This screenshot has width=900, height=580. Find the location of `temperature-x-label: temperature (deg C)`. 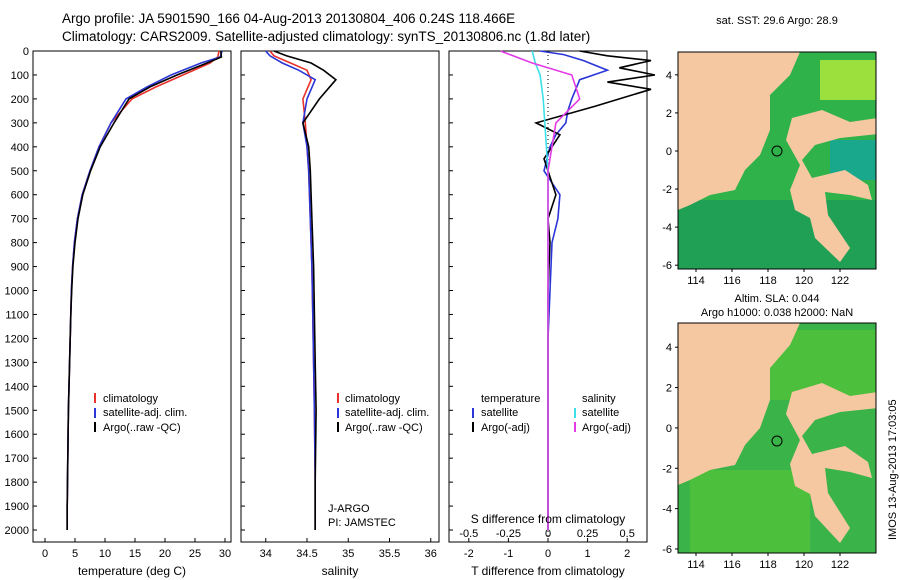

temperature-x-label: temperature (deg C) is located at coordinates (132, 571).